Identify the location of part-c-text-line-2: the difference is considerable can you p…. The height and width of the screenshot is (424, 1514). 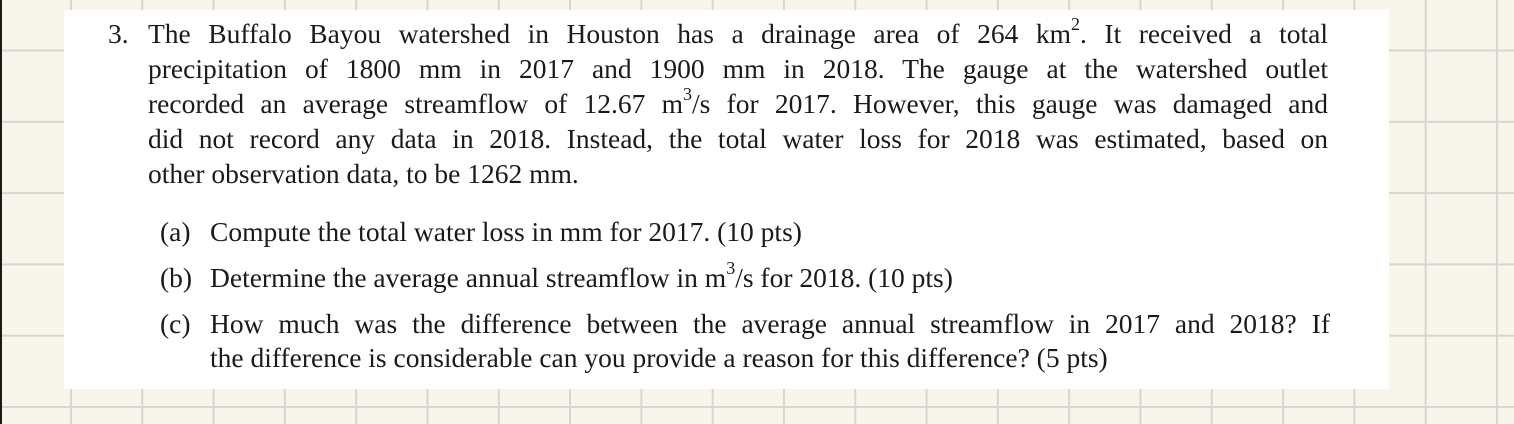
(659, 357).